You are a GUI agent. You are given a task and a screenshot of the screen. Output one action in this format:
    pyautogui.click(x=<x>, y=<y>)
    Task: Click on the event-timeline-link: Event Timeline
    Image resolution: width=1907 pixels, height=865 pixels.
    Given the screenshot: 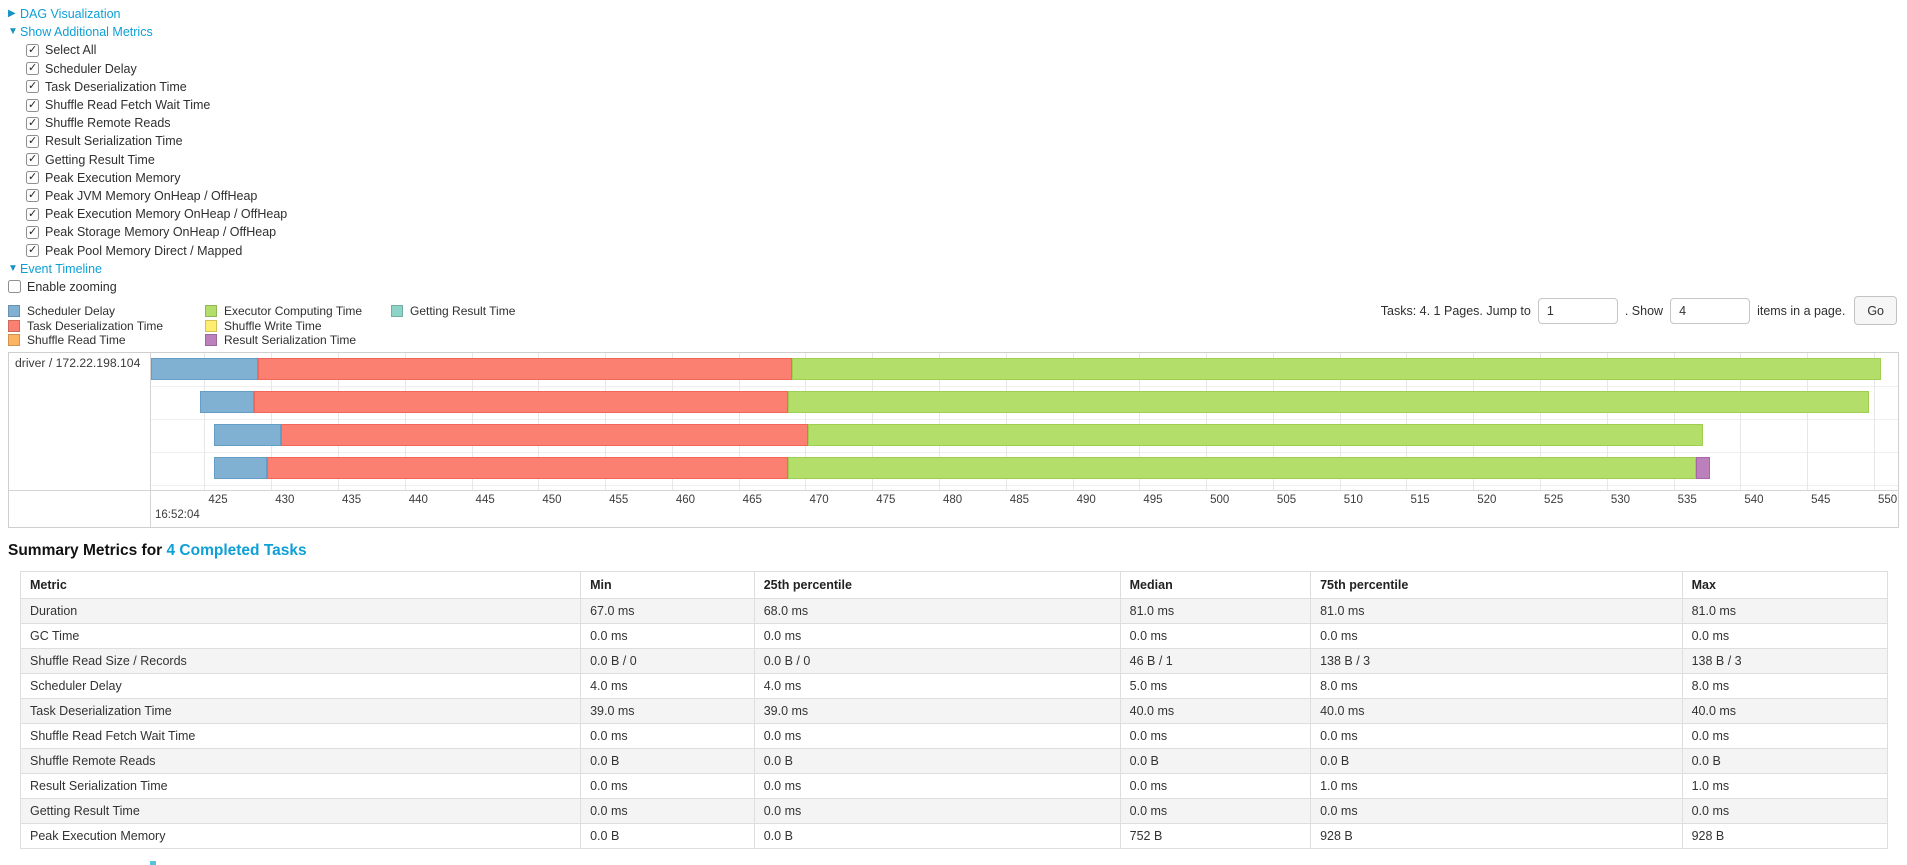 What is the action you would take?
    pyautogui.click(x=61, y=268)
    